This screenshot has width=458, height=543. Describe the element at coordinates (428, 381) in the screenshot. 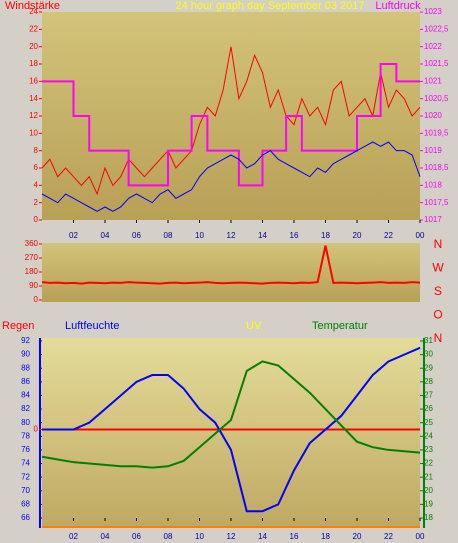

I see `y-tick-label: 28` at that location.